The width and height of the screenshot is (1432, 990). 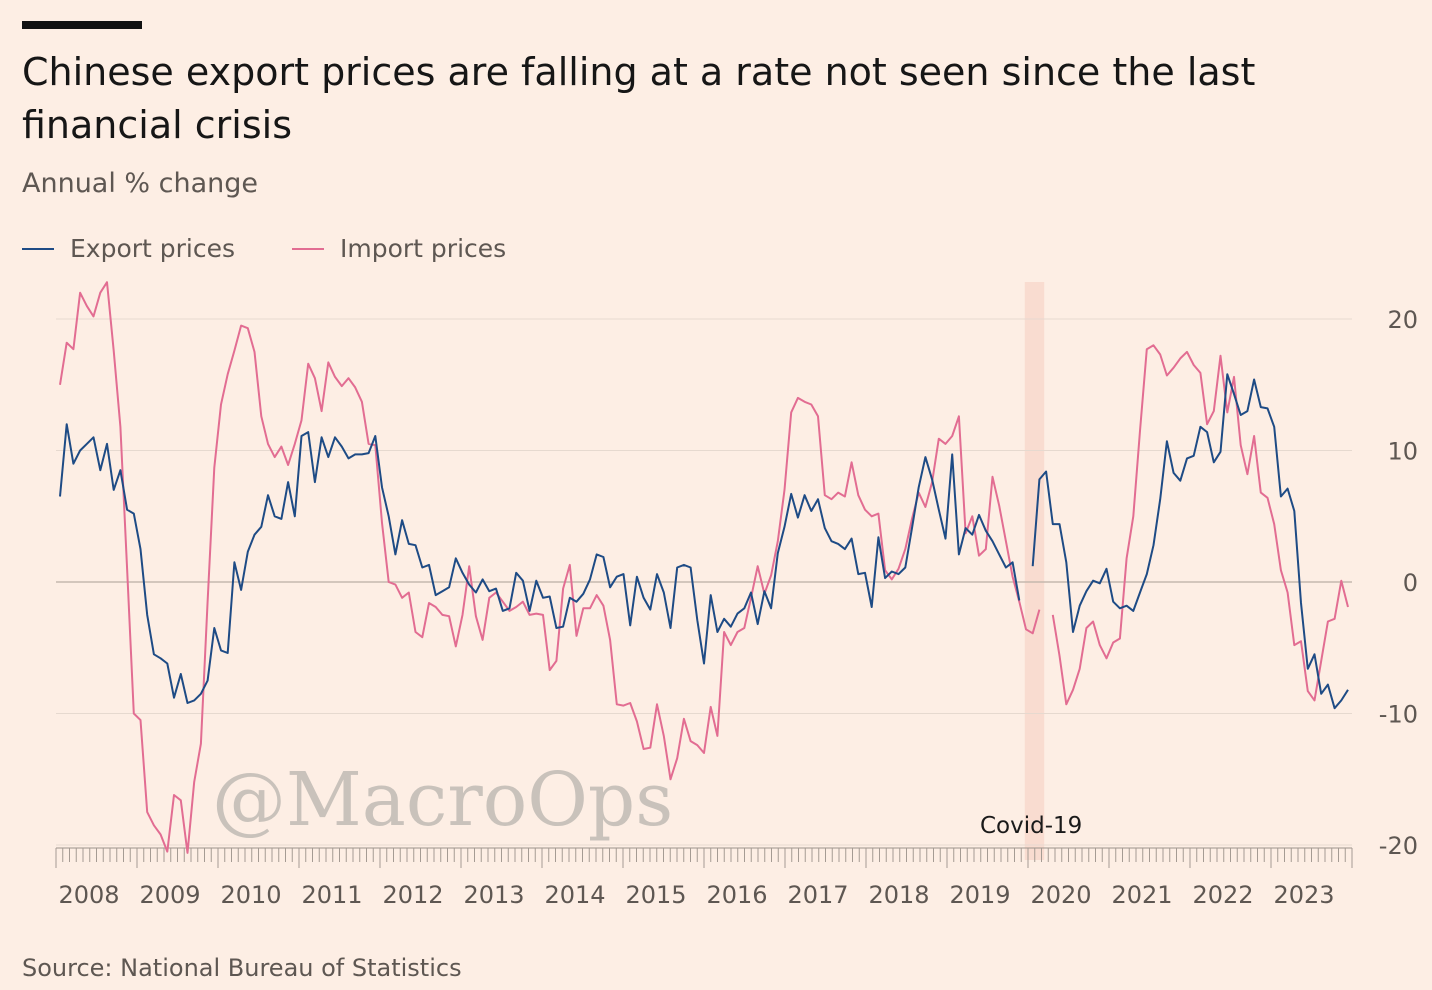 I want to click on y-tick-label: 20, so click(x=1402, y=320).